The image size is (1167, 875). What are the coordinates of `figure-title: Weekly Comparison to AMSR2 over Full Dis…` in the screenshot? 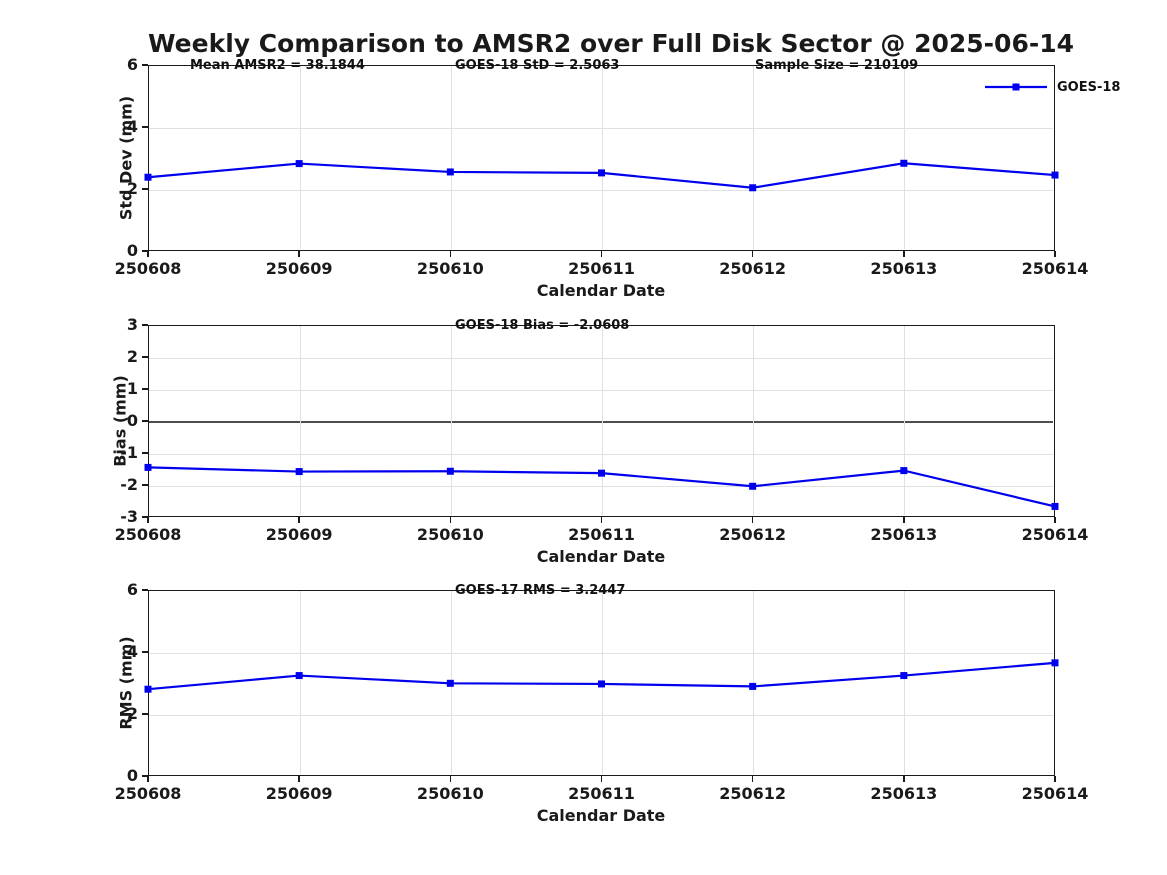 It's located at (611, 43).